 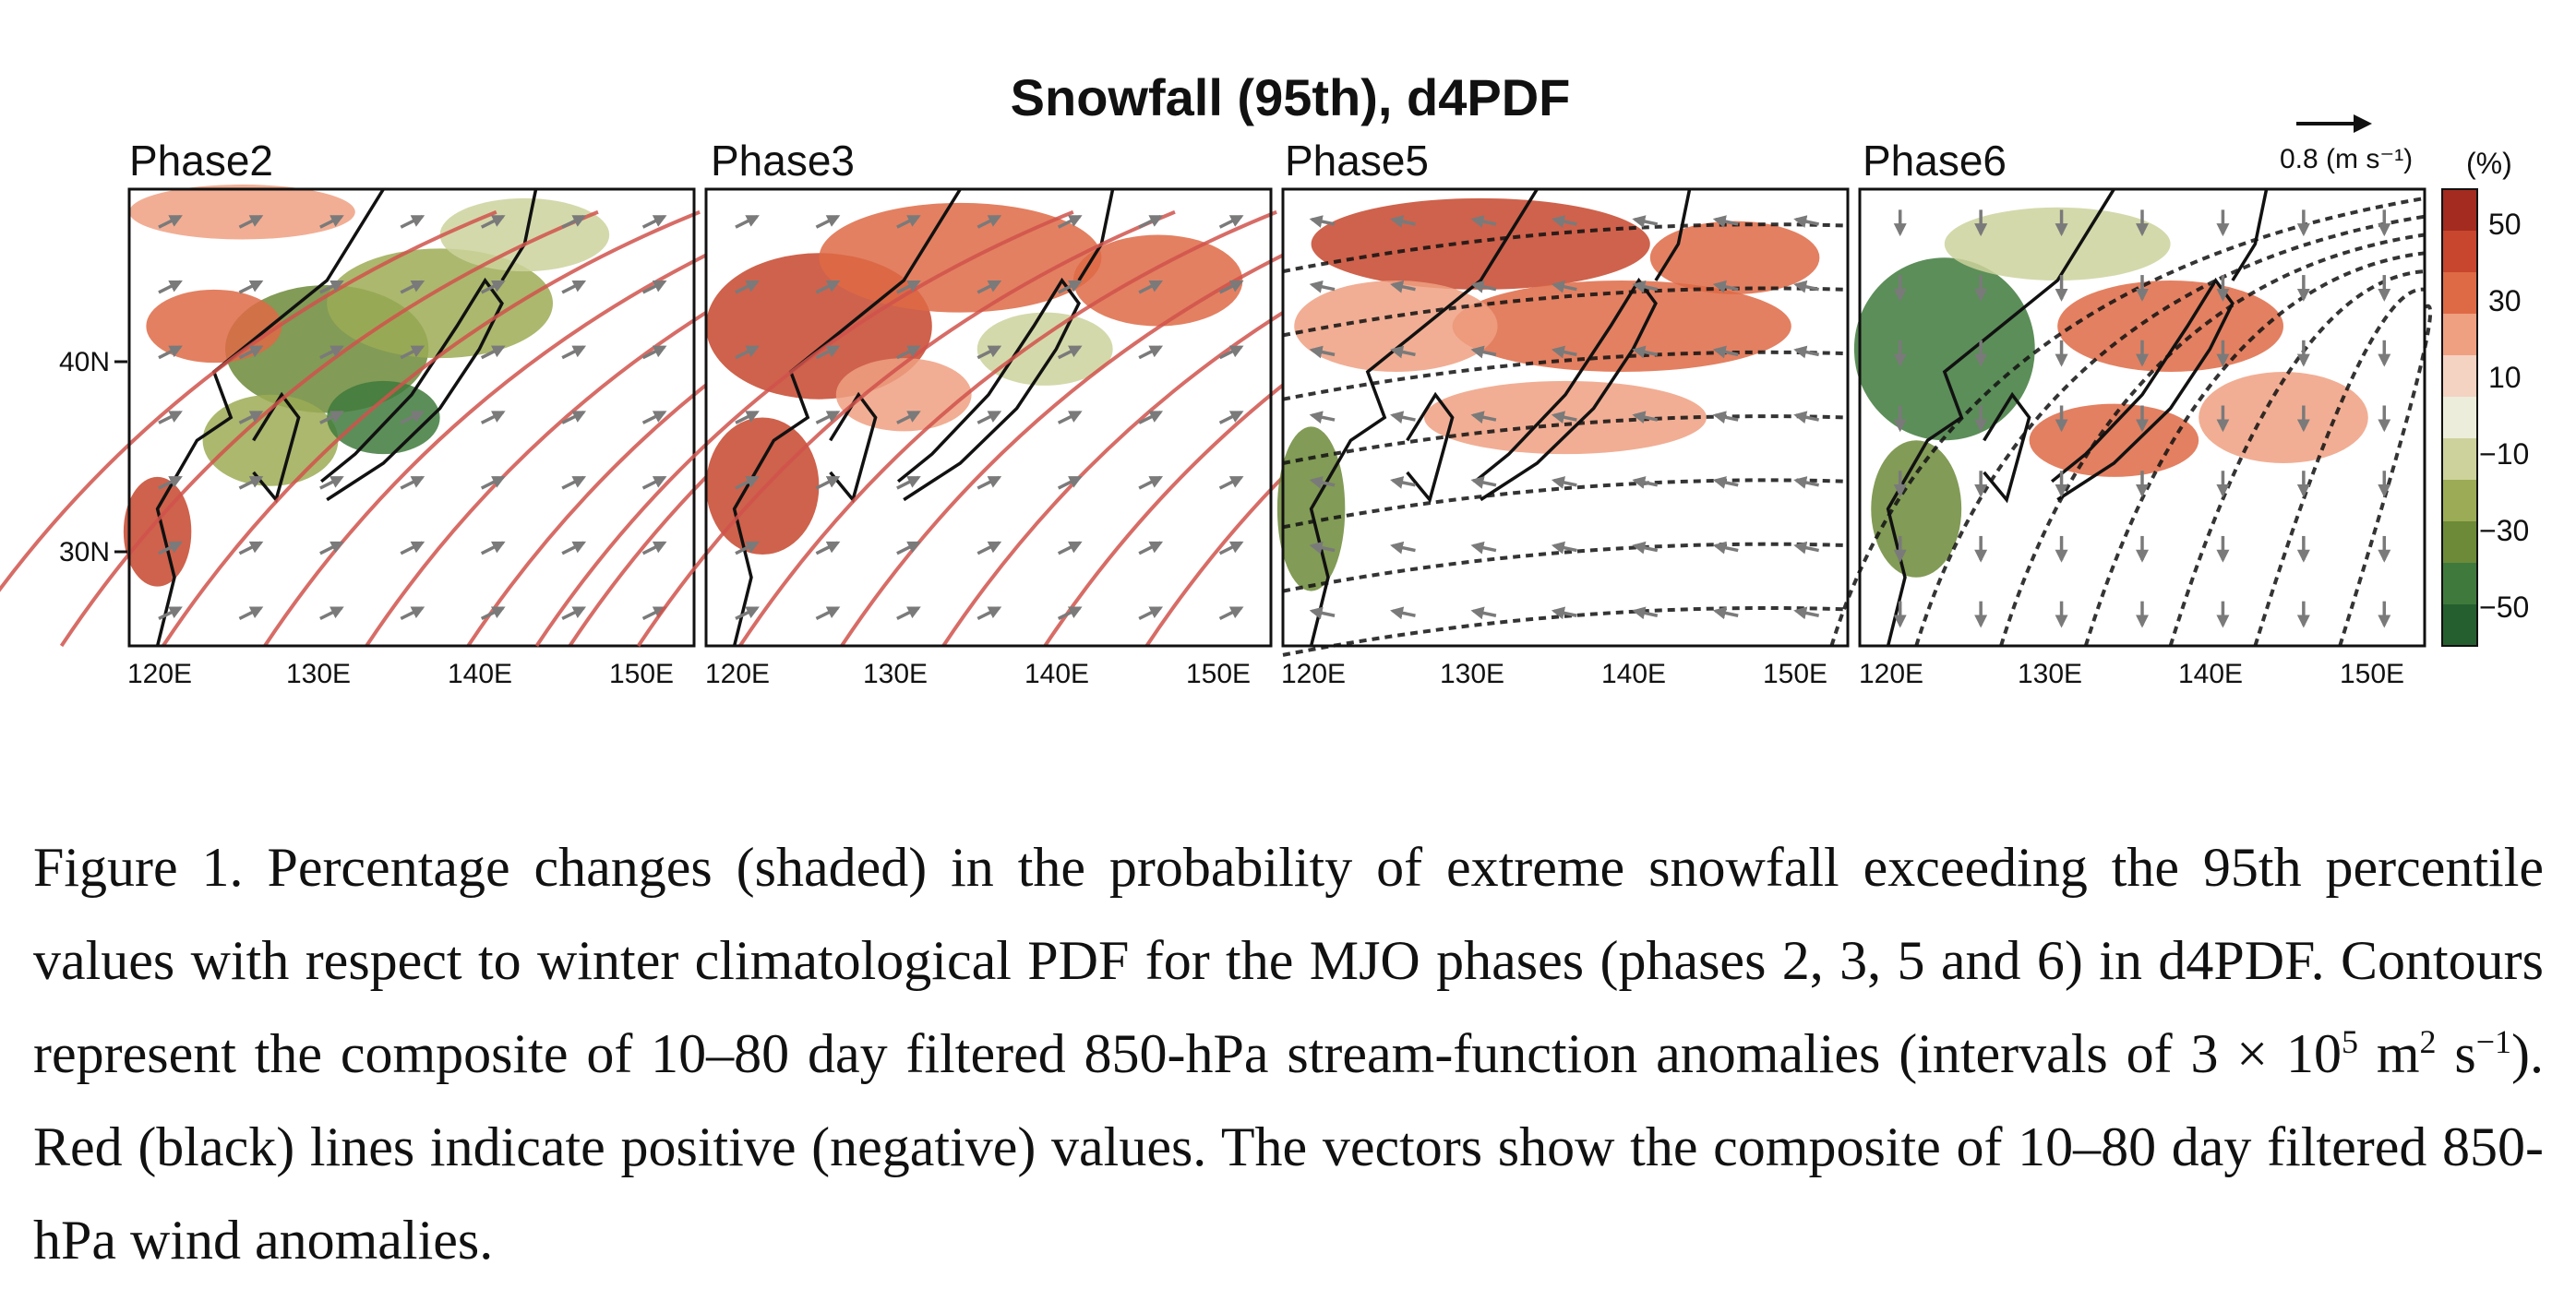 What do you see at coordinates (1357, 161) in the screenshot?
I see `panel-label: Phase5` at bounding box center [1357, 161].